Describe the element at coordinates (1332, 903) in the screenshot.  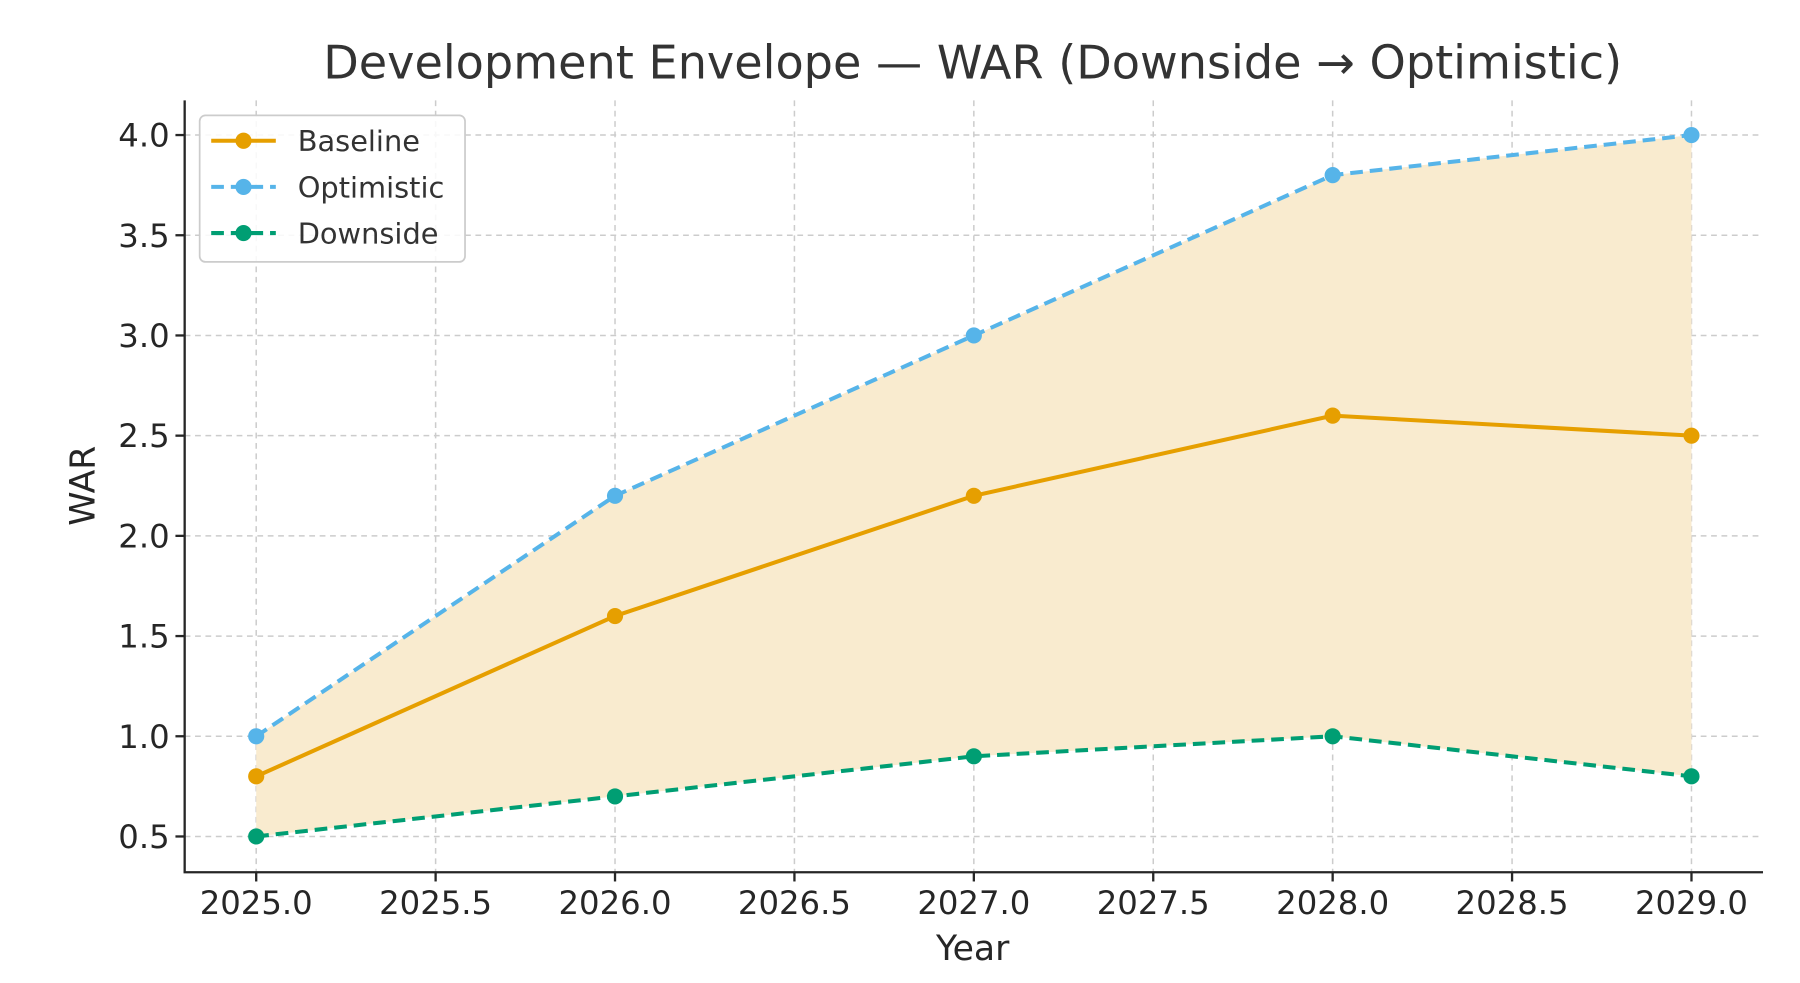
I see `x-tick-label: 2028.0` at that location.